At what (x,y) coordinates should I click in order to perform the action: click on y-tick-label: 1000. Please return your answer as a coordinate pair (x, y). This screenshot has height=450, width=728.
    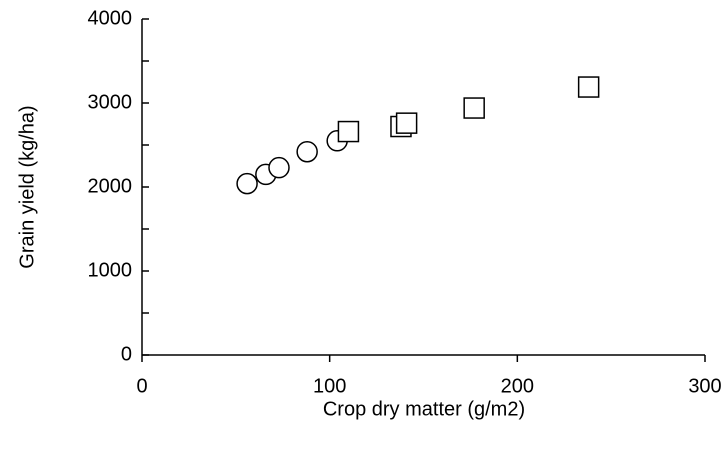
    Looking at the image, I should click on (110, 270).